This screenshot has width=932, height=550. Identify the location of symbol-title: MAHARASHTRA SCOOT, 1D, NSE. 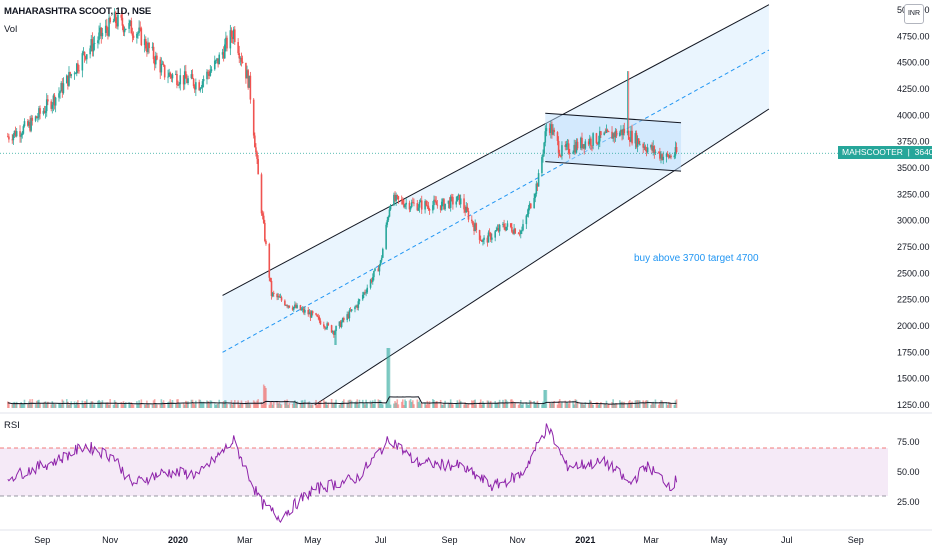
(77, 11).